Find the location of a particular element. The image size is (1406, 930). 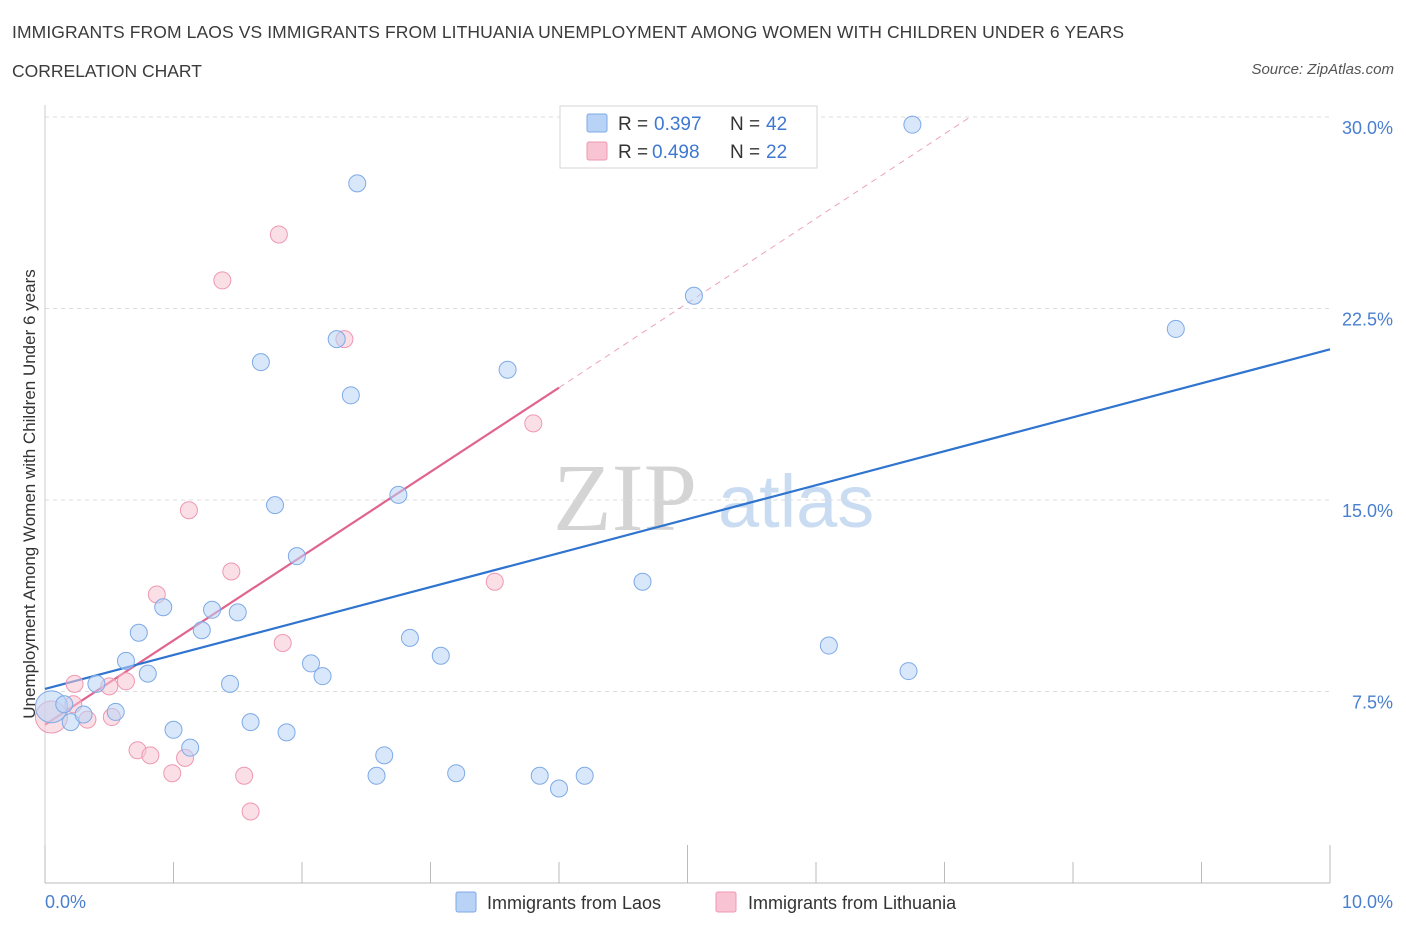

y-tick-label: 7.5% is located at coordinates (1372, 703).